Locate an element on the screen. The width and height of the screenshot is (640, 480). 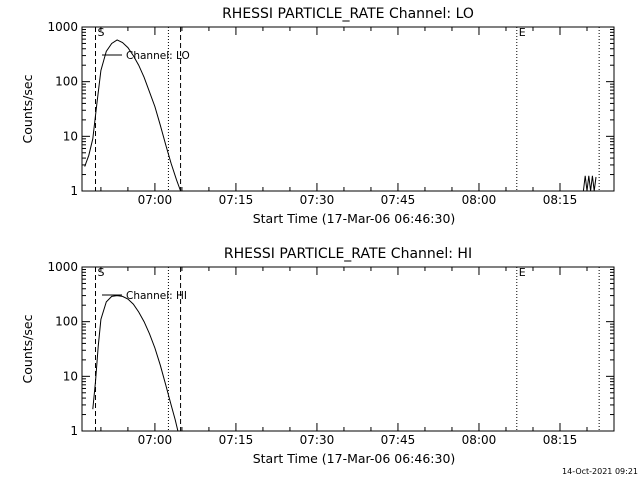
generated-timestamp: 14-Oct-2021 09:21 is located at coordinates (600, 471).